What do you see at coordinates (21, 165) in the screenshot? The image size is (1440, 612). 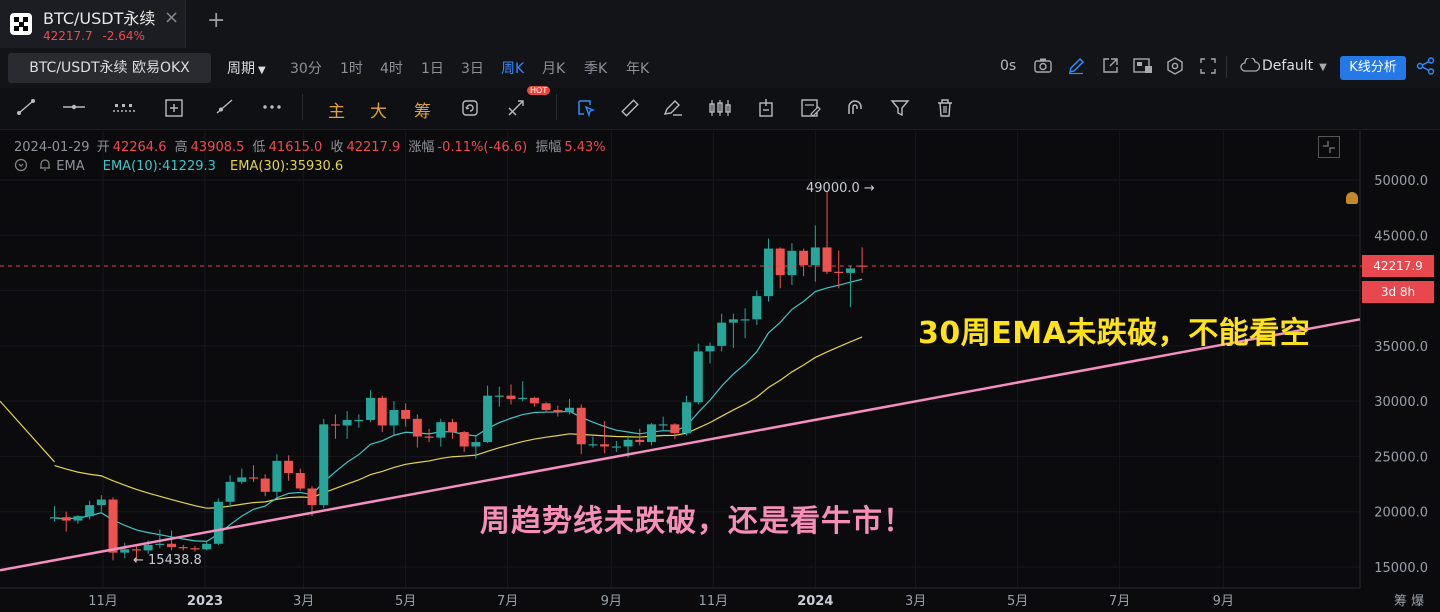 I see `indicator-toggle-icon` at bounding box center [21, 165].